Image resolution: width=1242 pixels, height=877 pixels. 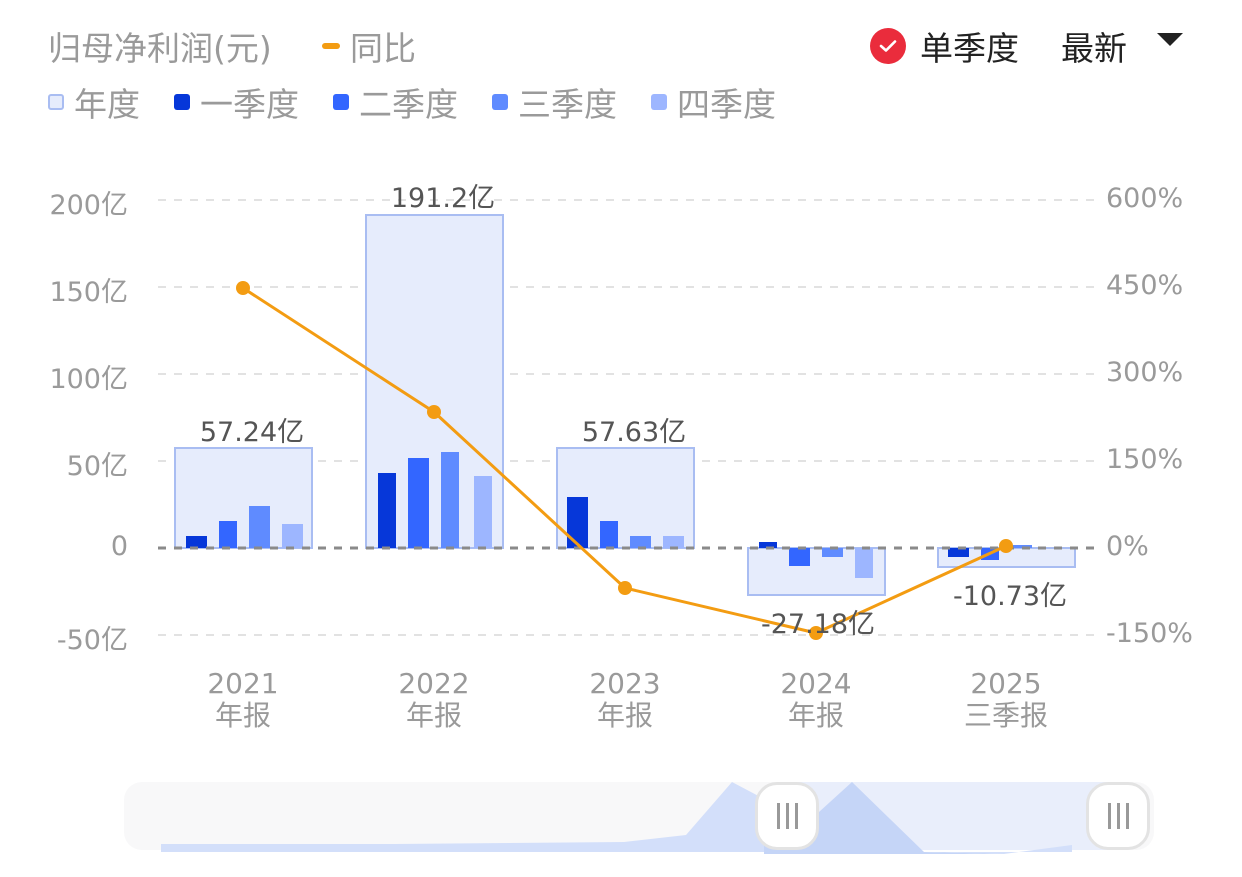 What do you see at coordinates (500, 102) in the screenshot?
I see `q3-swatch-icon` at bounding box center [500, 102].